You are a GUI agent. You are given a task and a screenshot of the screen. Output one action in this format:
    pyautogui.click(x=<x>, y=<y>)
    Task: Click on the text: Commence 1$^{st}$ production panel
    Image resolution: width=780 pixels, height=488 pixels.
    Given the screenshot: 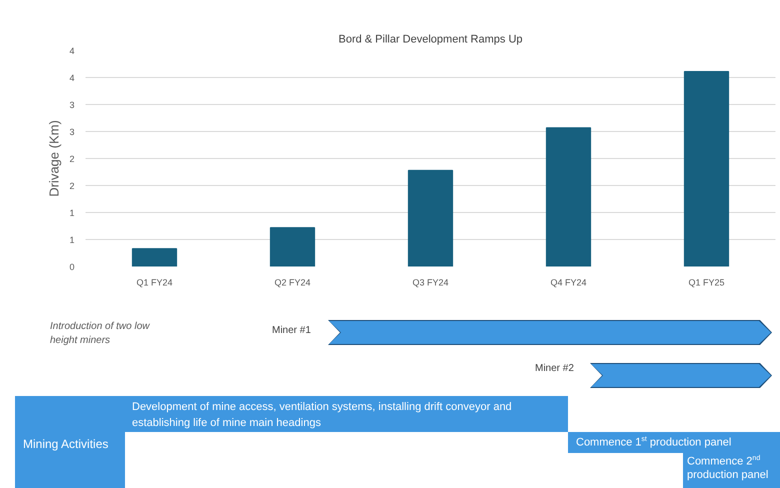 What is the action you would take?
    pyautogui.click(x=674, y=442)
    